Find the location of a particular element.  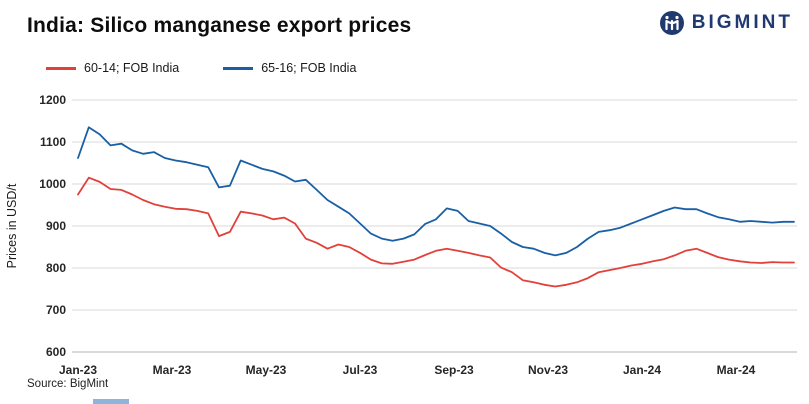

bigmint-logo: BIGMINT is located at coordinates (726, 23).